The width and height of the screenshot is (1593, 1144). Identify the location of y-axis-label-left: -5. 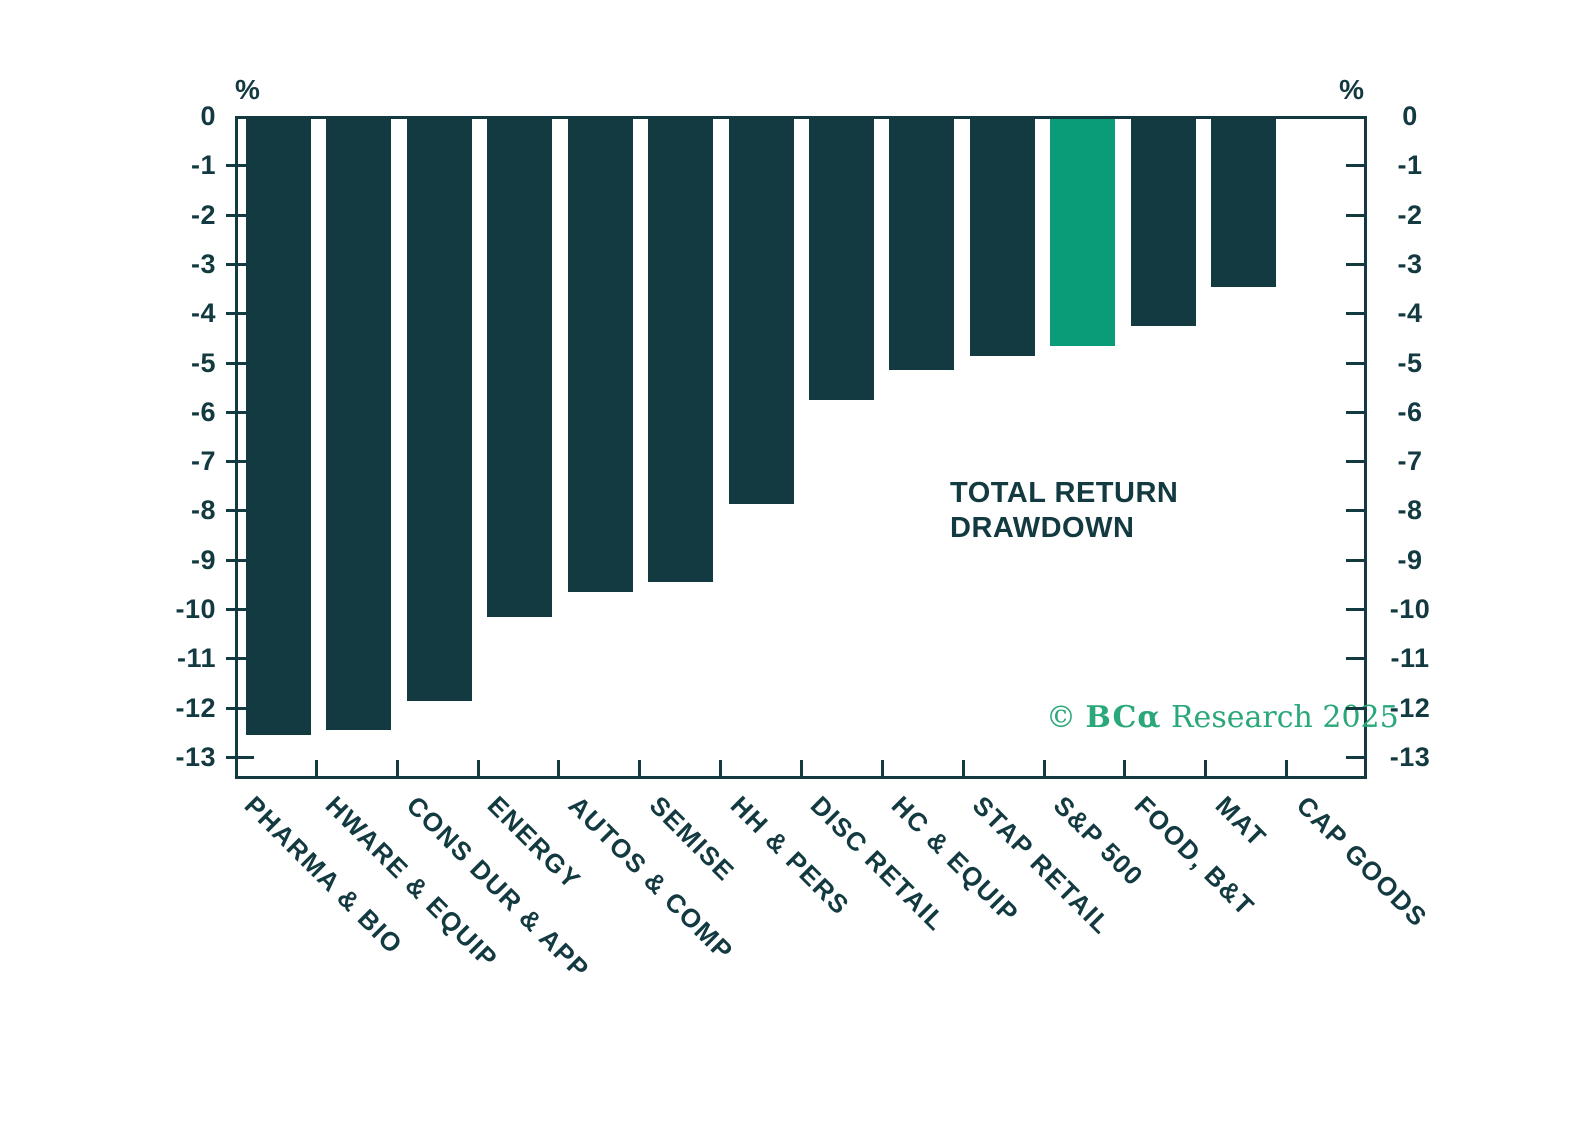
(203, 362).